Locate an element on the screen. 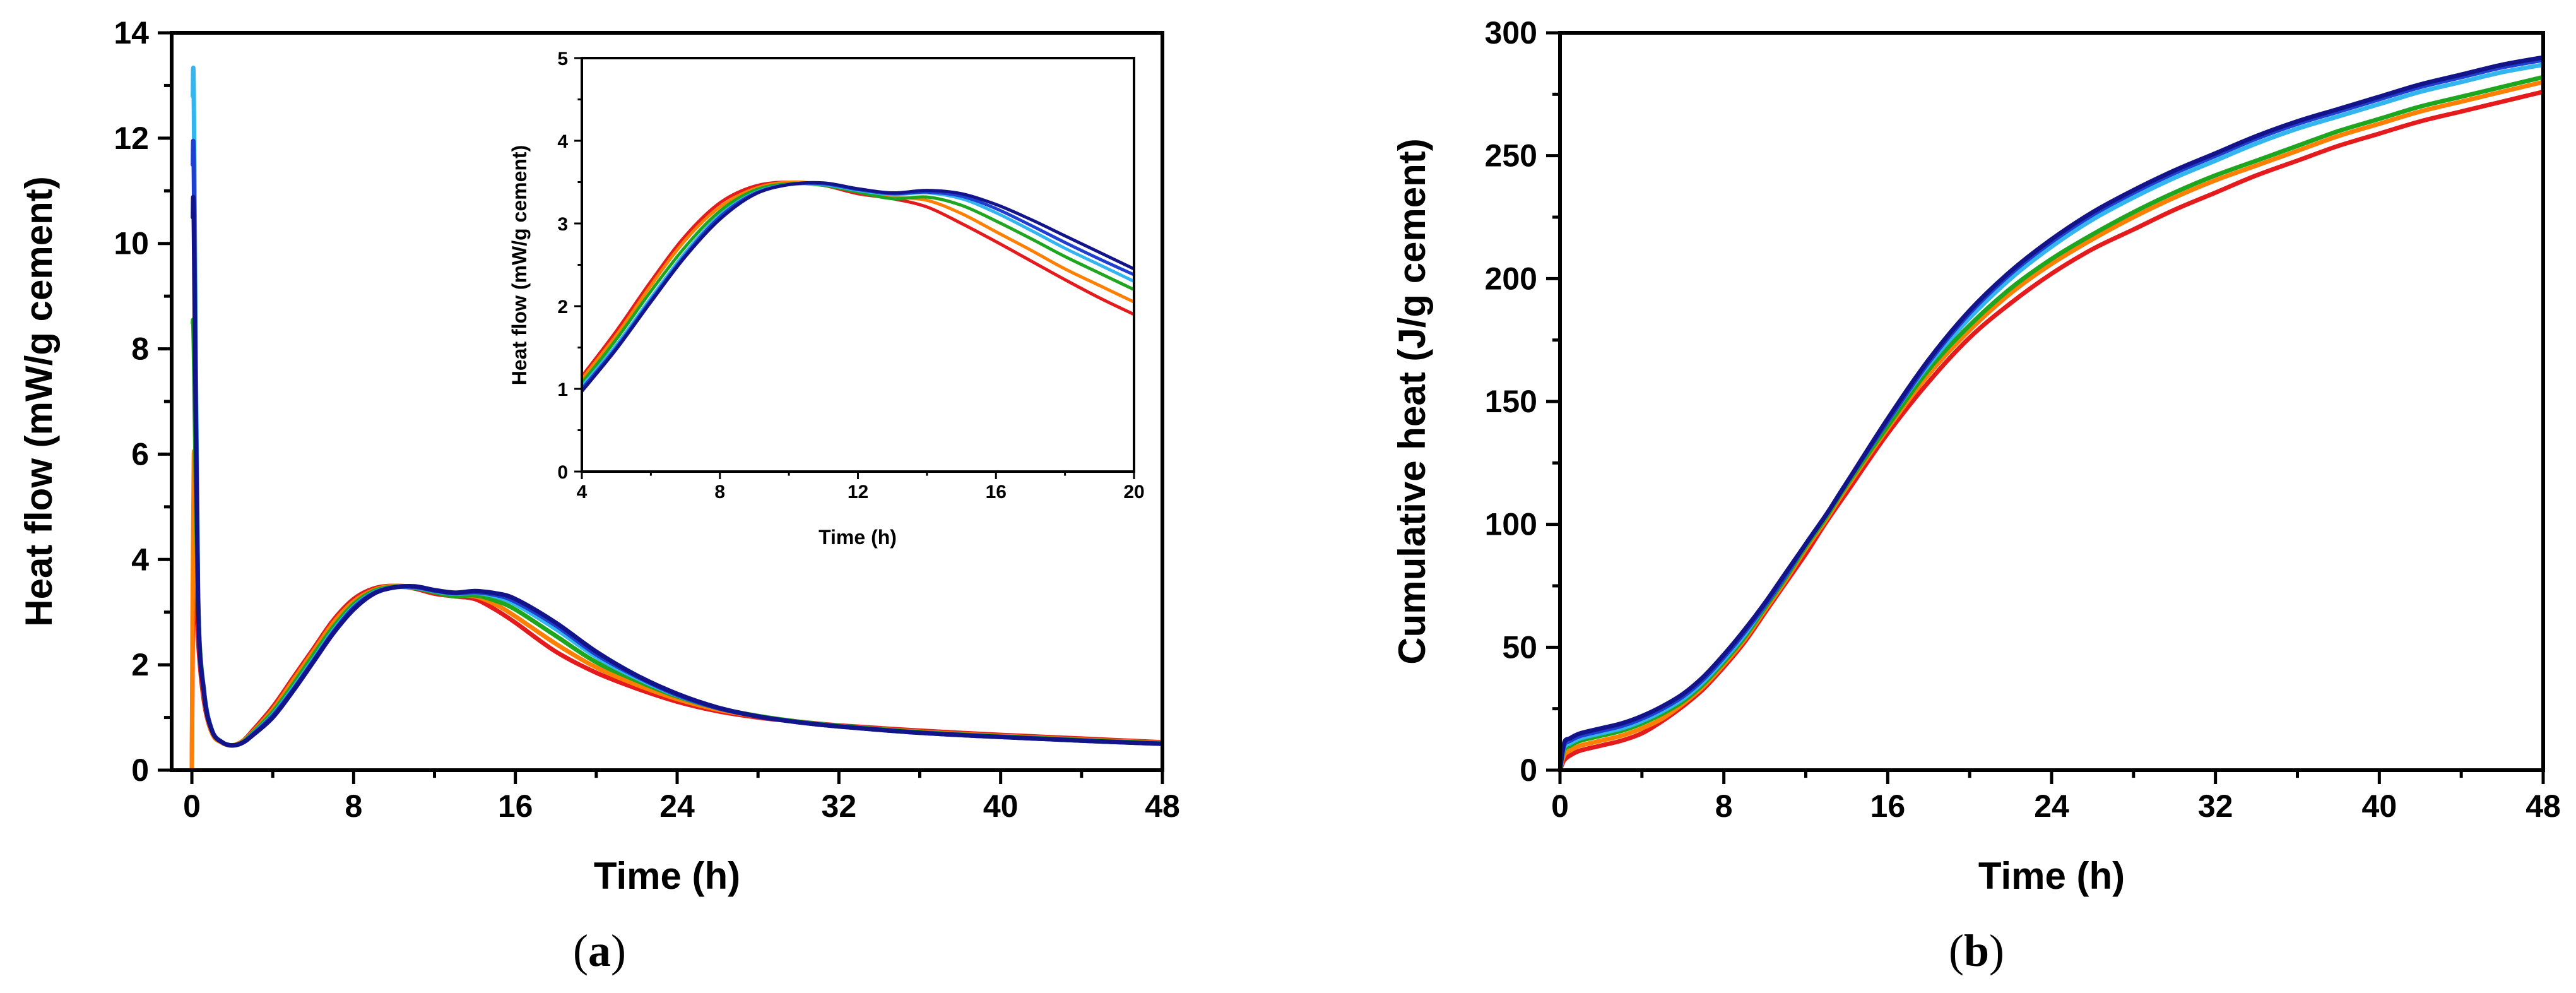 Image resolution: width=2576 pixels, height=993 pixels. panel-b-x-tick-label: 32 is located at coordinates (2215, 806).